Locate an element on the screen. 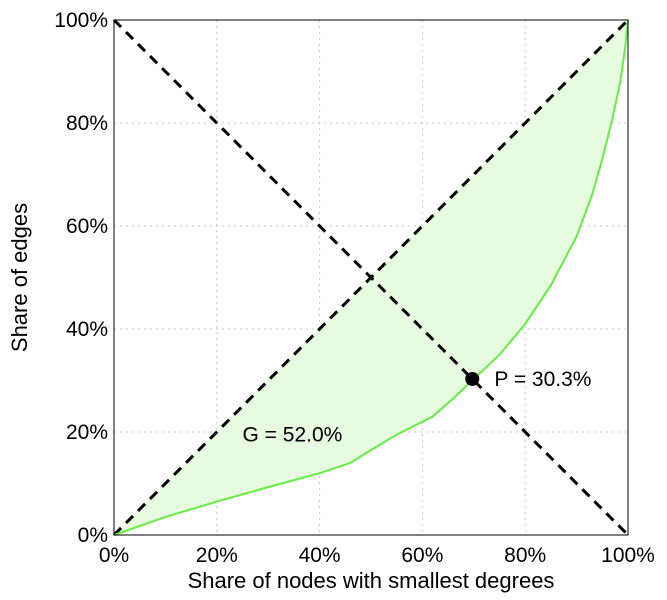  y-tick-label: 20% is located at coordinates (87, 432).